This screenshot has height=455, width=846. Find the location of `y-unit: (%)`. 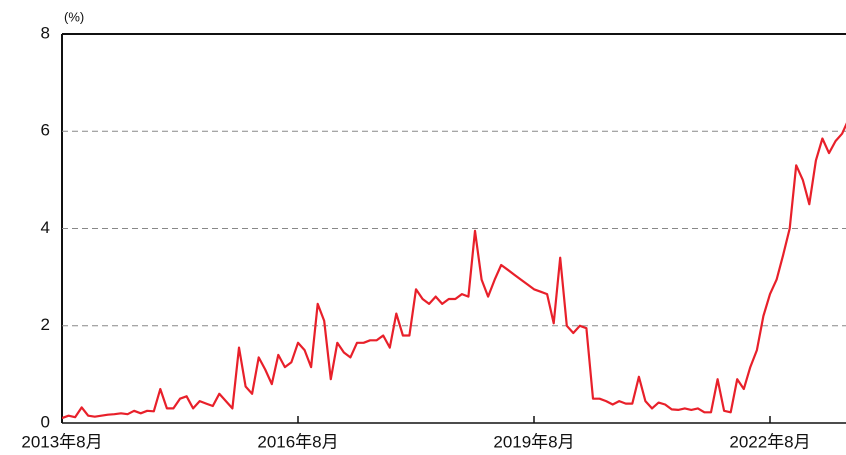

y-unit: (%) is located at coordinates (74, 16).